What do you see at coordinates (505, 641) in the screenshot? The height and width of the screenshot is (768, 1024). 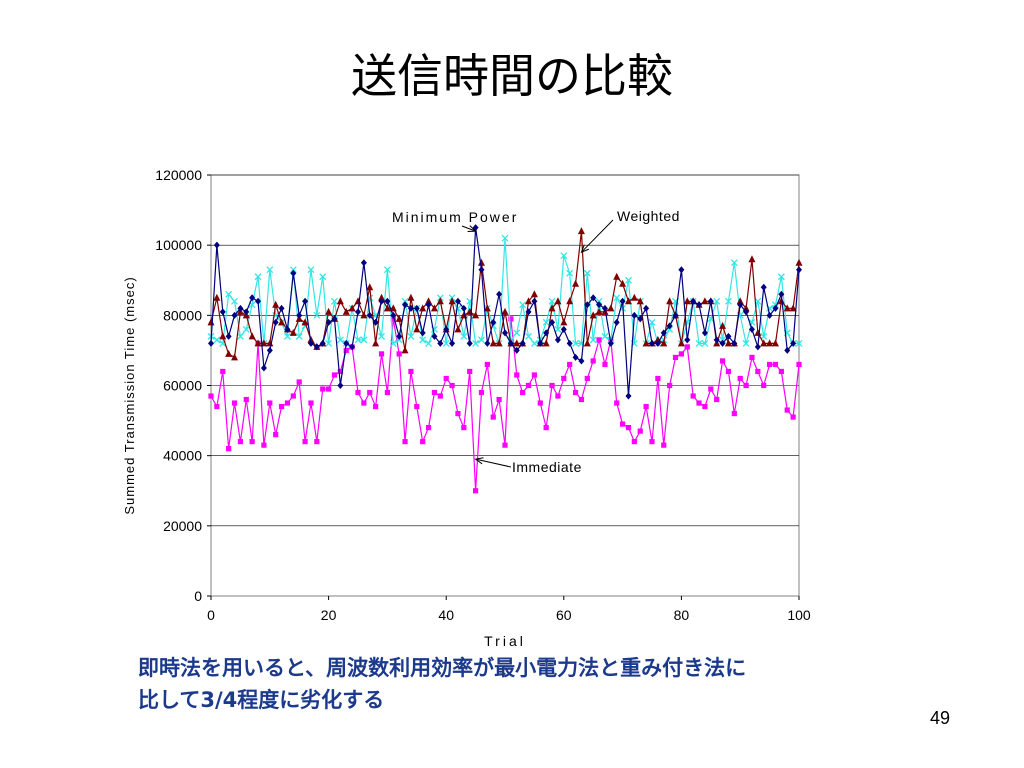 I see `x-axis-label: Trial` at bounding box center [505, 641].